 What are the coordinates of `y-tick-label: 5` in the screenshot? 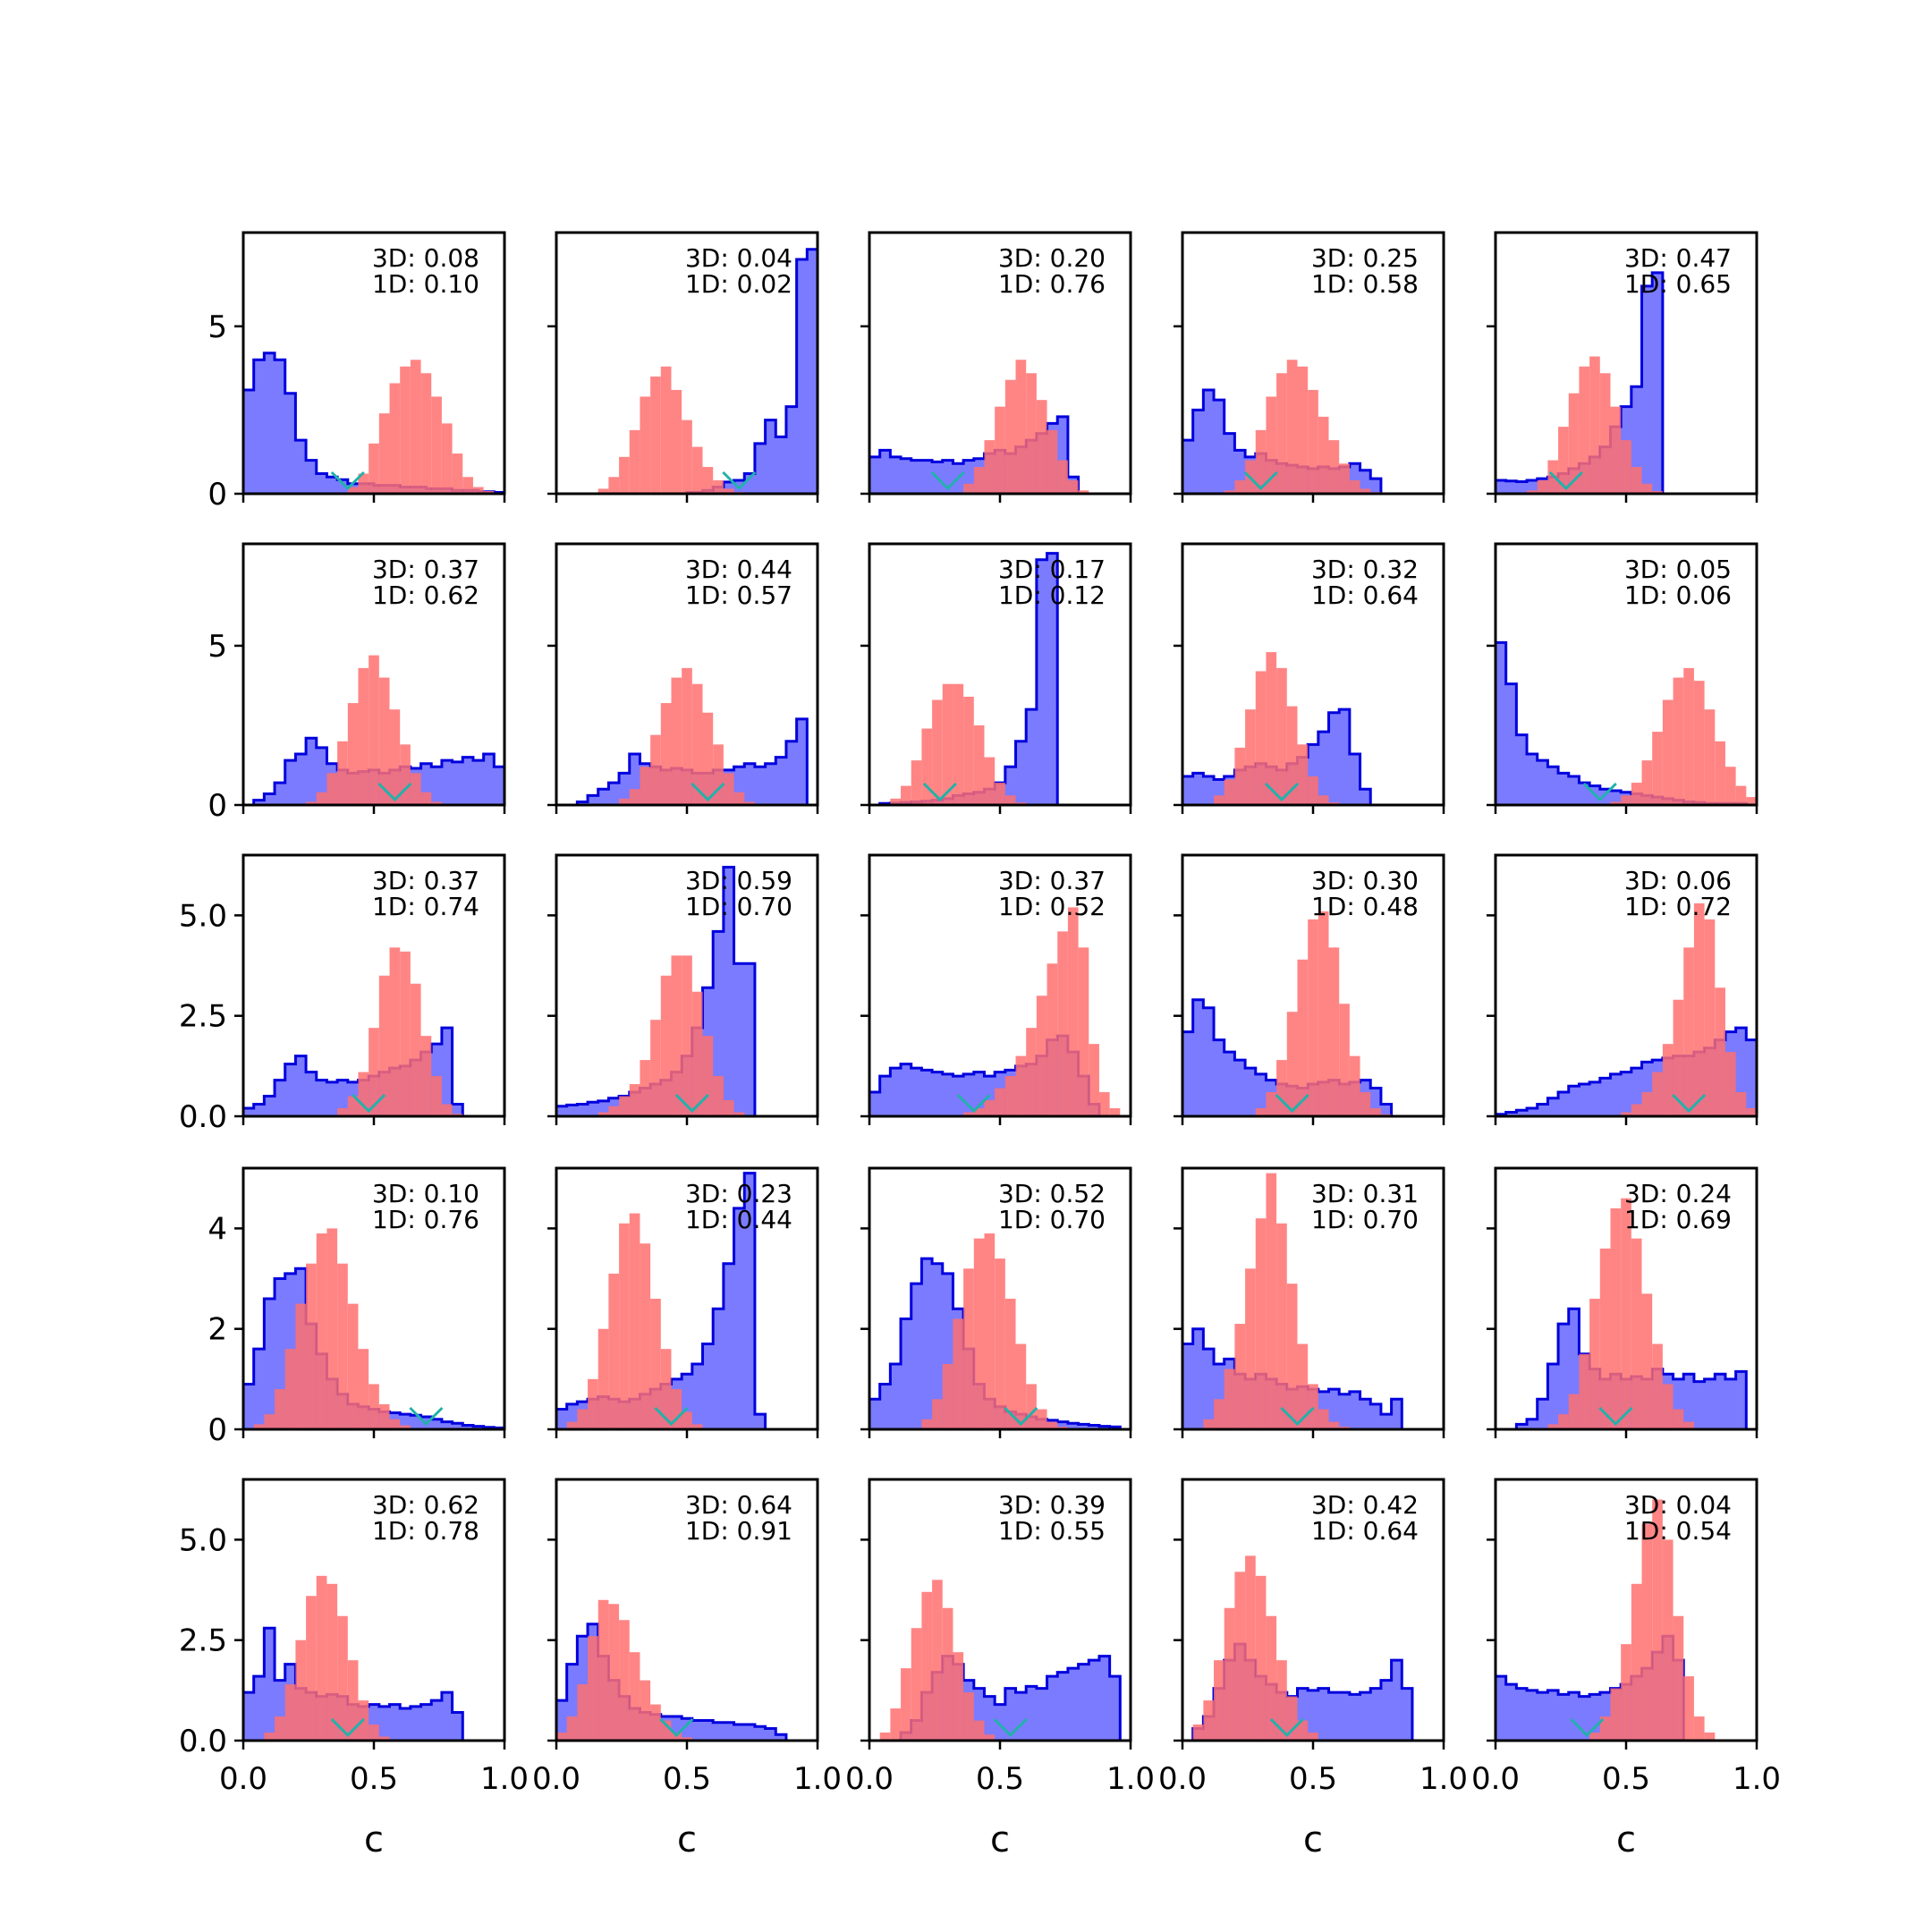 It's located at (217, 647).